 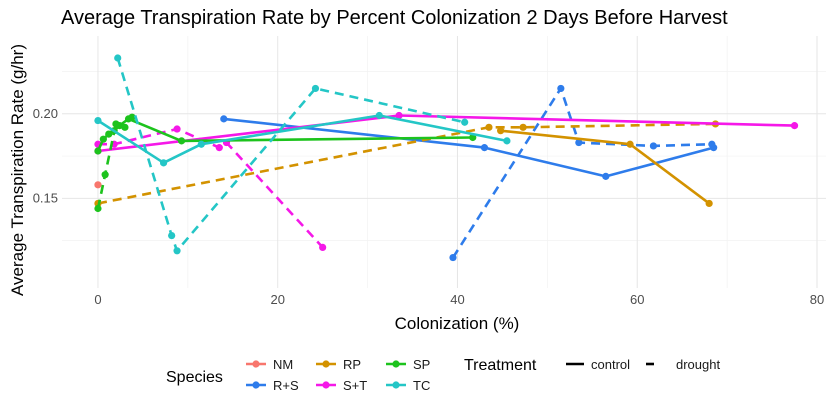 I want to click on legend-label: TC, so click(x=421, y=385).